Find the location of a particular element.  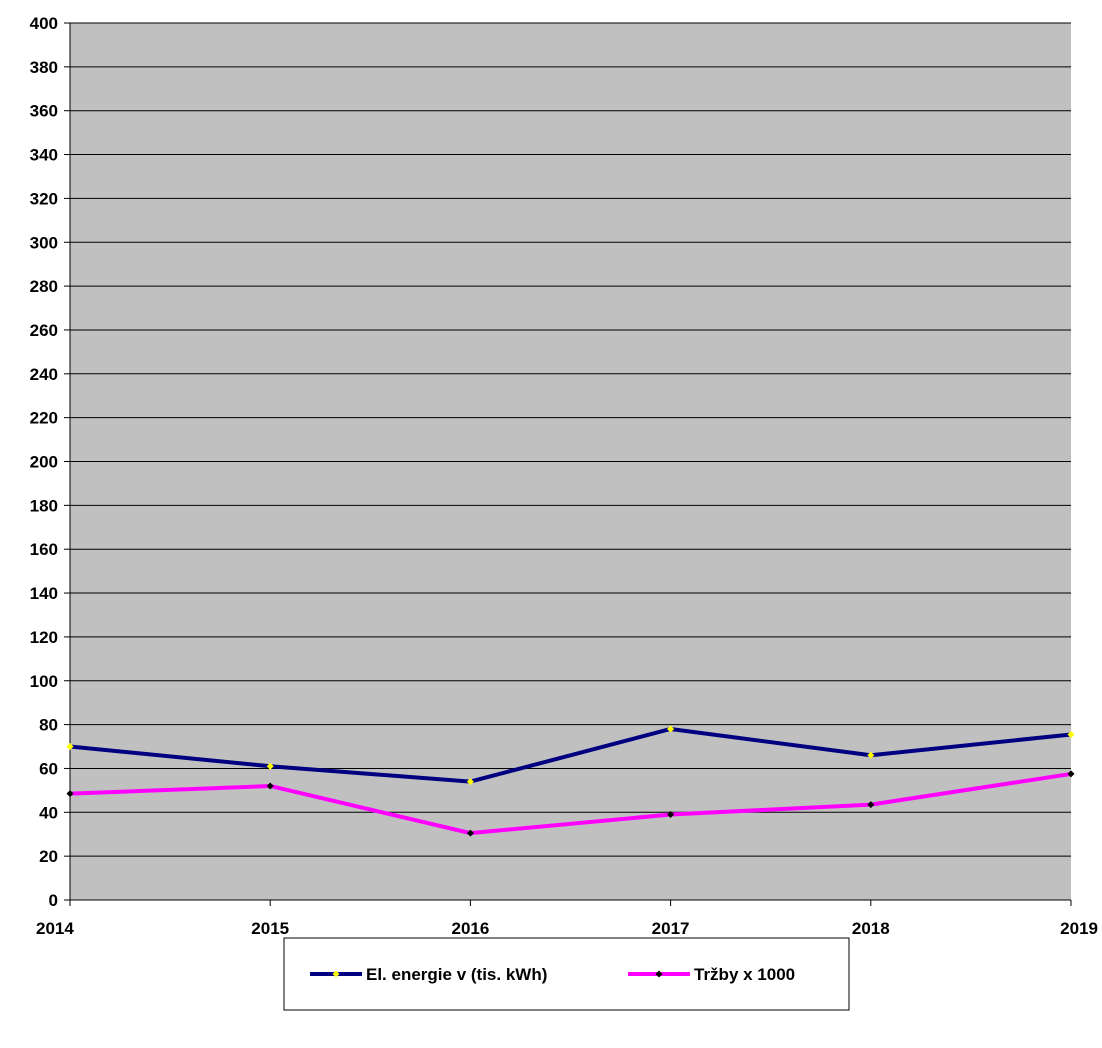

y-tick-label: 380 is located at coordinates (44, 67).